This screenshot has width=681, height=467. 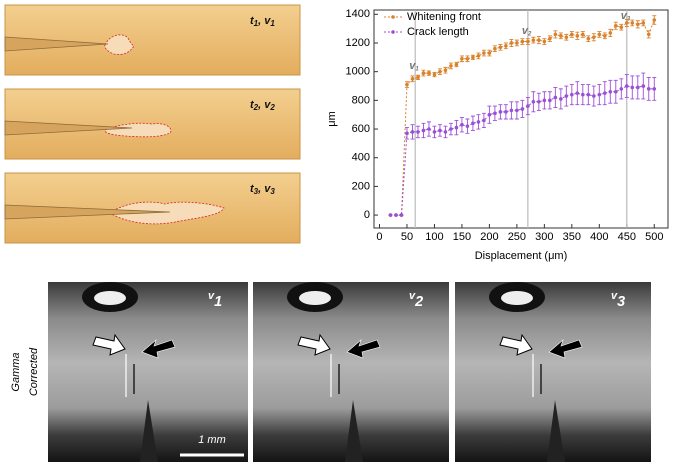 I want to click on x-tick-label: 400, so click(x=599, y=237).